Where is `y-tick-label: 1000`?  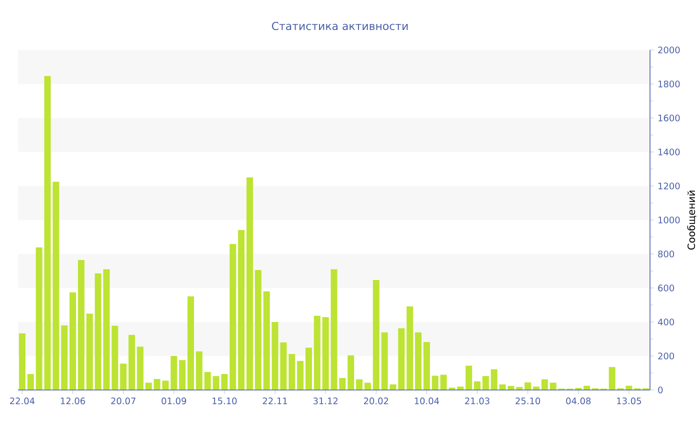 y-tick-label: 1000 is located at coordinates (669, 220).